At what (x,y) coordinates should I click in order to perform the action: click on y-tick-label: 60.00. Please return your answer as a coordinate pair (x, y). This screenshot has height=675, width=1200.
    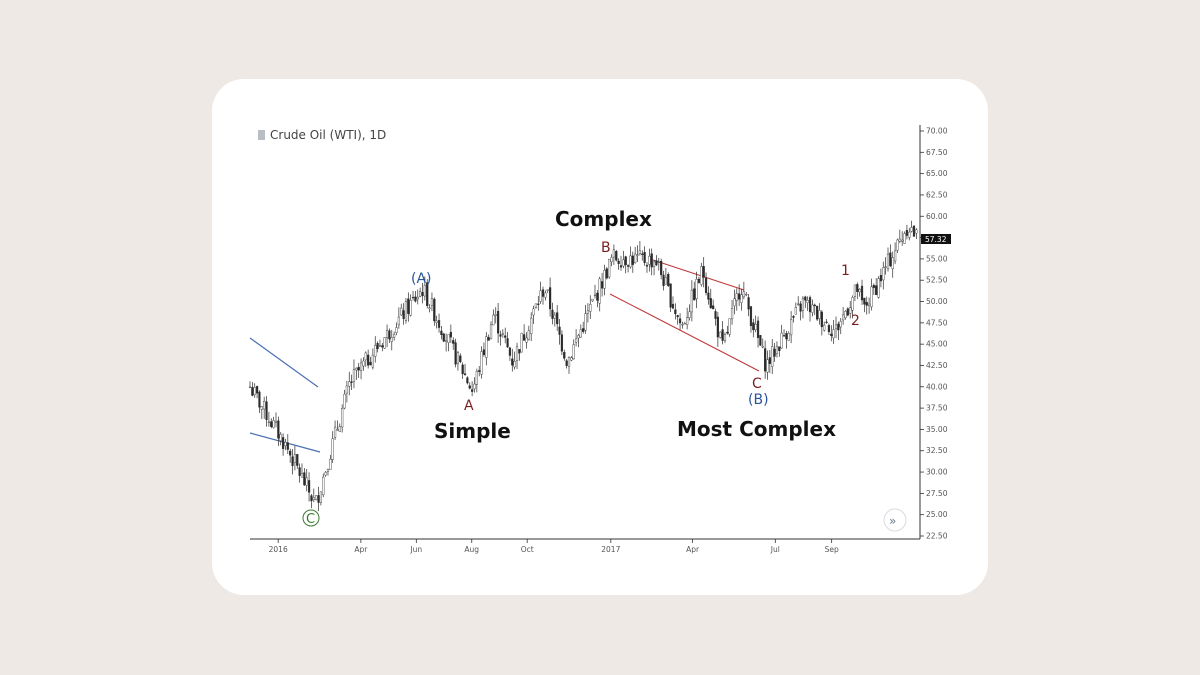
    Looking at the image, I should click on (937, 216).